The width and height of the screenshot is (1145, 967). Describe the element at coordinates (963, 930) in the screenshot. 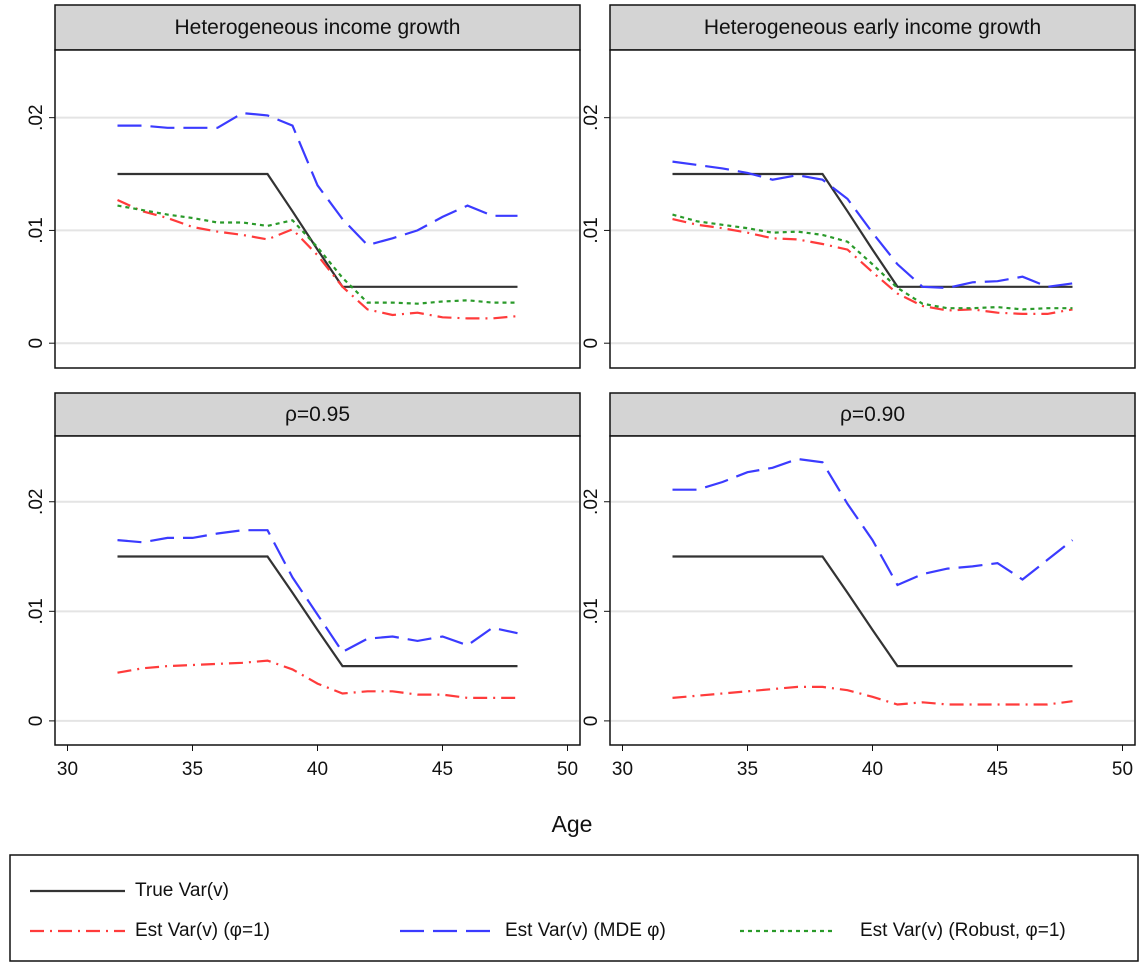

I see `legend-label: Est Var(v) (Robust, φ=1)` at that location.